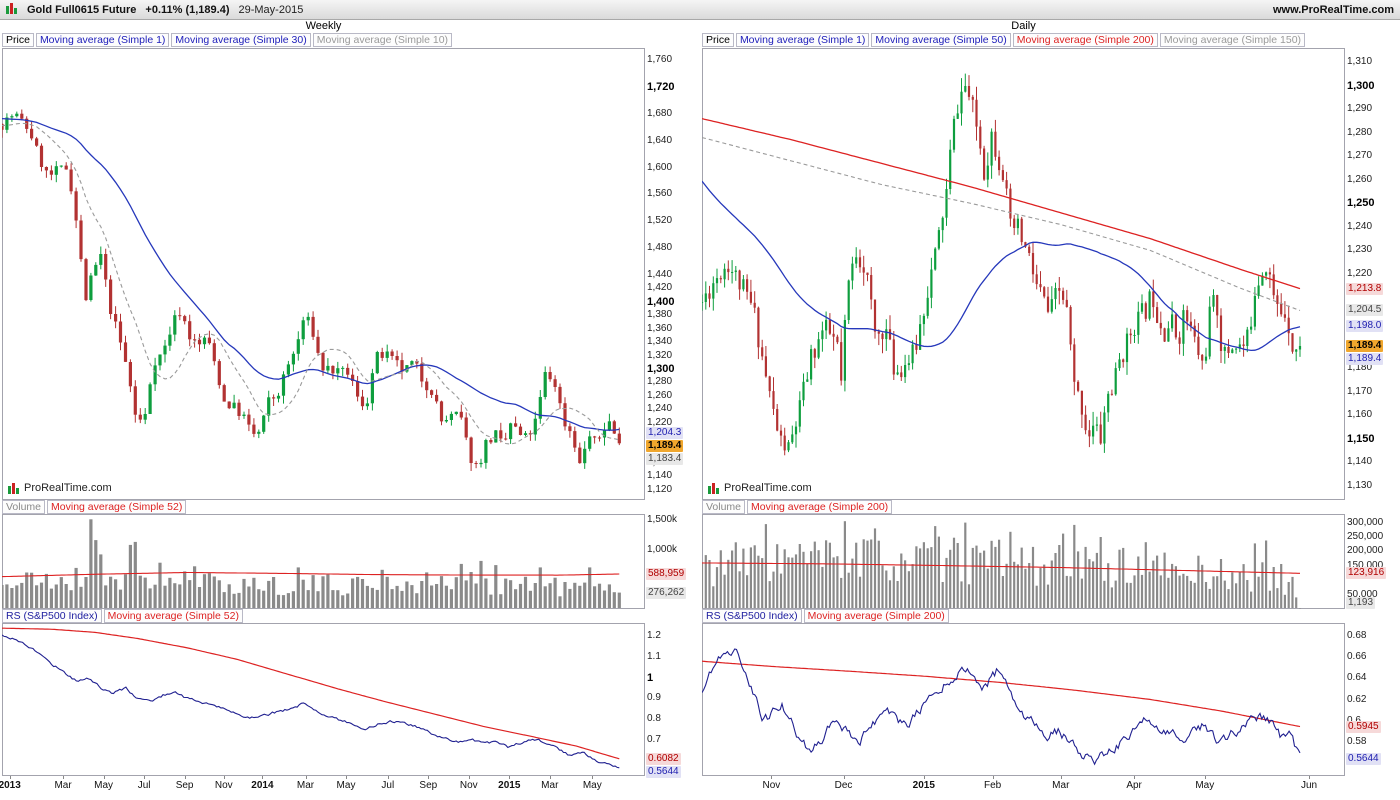 The width and height of the screenshot is (1400, 800). I want to click on time-label: 2015, so click(509, 785).